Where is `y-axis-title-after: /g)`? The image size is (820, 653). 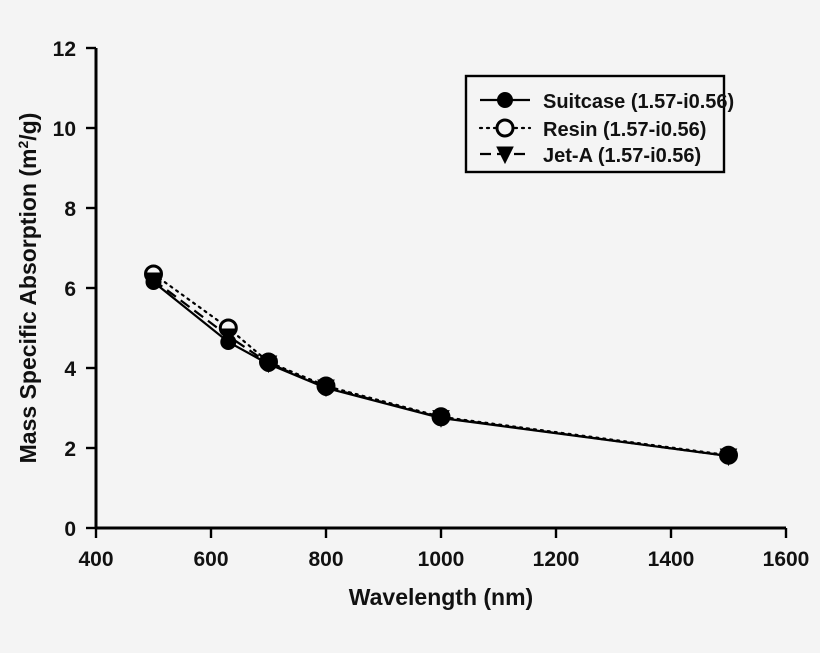 y-axis-title-after: /g) is located at coordinates (28, 127).